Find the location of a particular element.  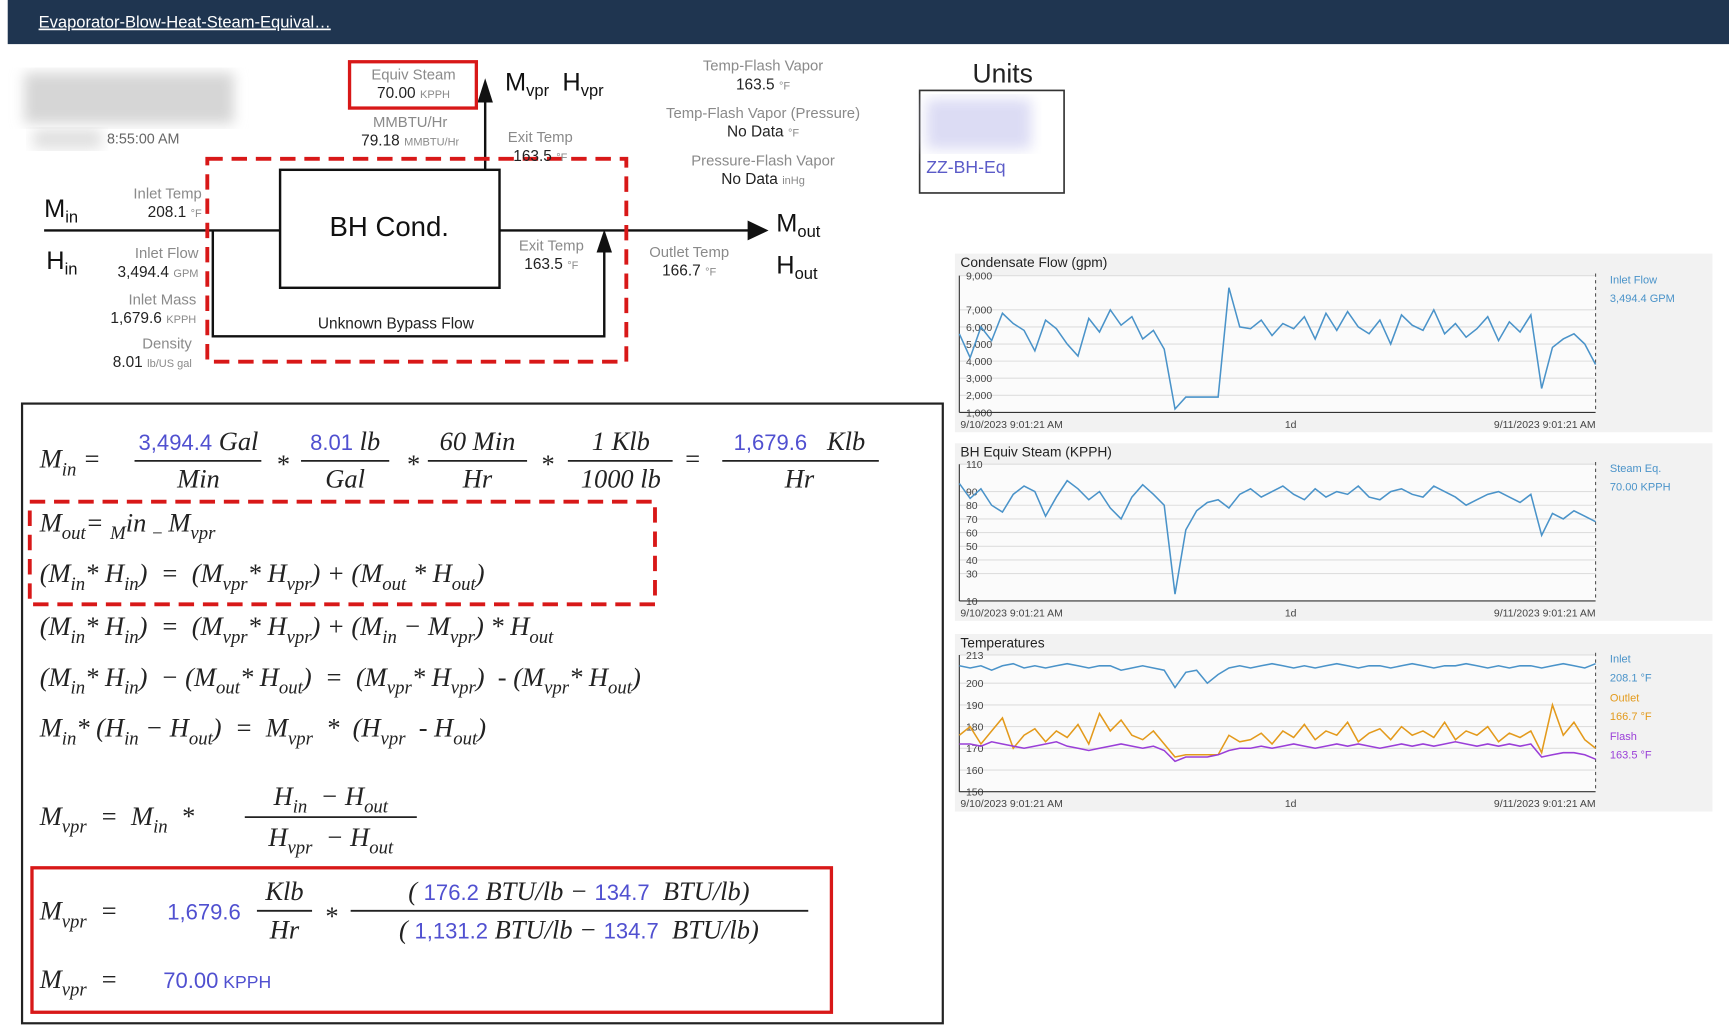

formula-part: = M is located at coordinates (121, 816).